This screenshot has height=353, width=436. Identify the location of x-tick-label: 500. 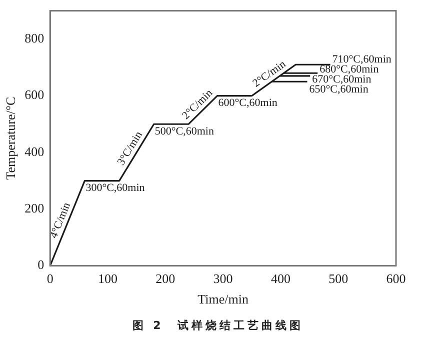
(338, 278).